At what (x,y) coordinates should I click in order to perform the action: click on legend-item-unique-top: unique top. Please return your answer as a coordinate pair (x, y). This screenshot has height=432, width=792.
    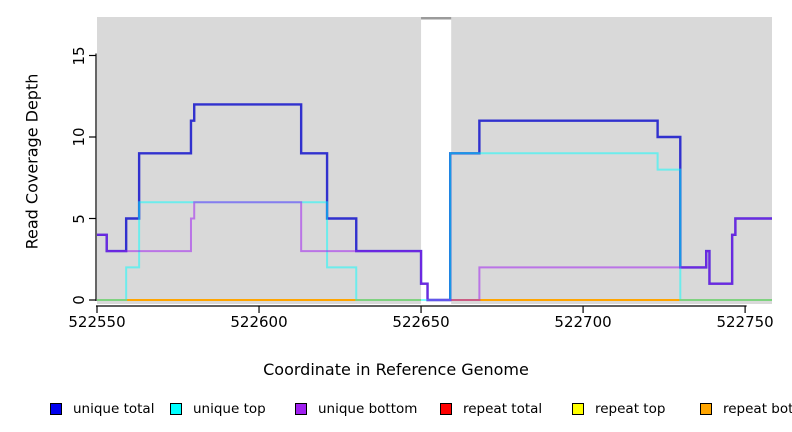
    Looking at the image, I should click on (218, 409).